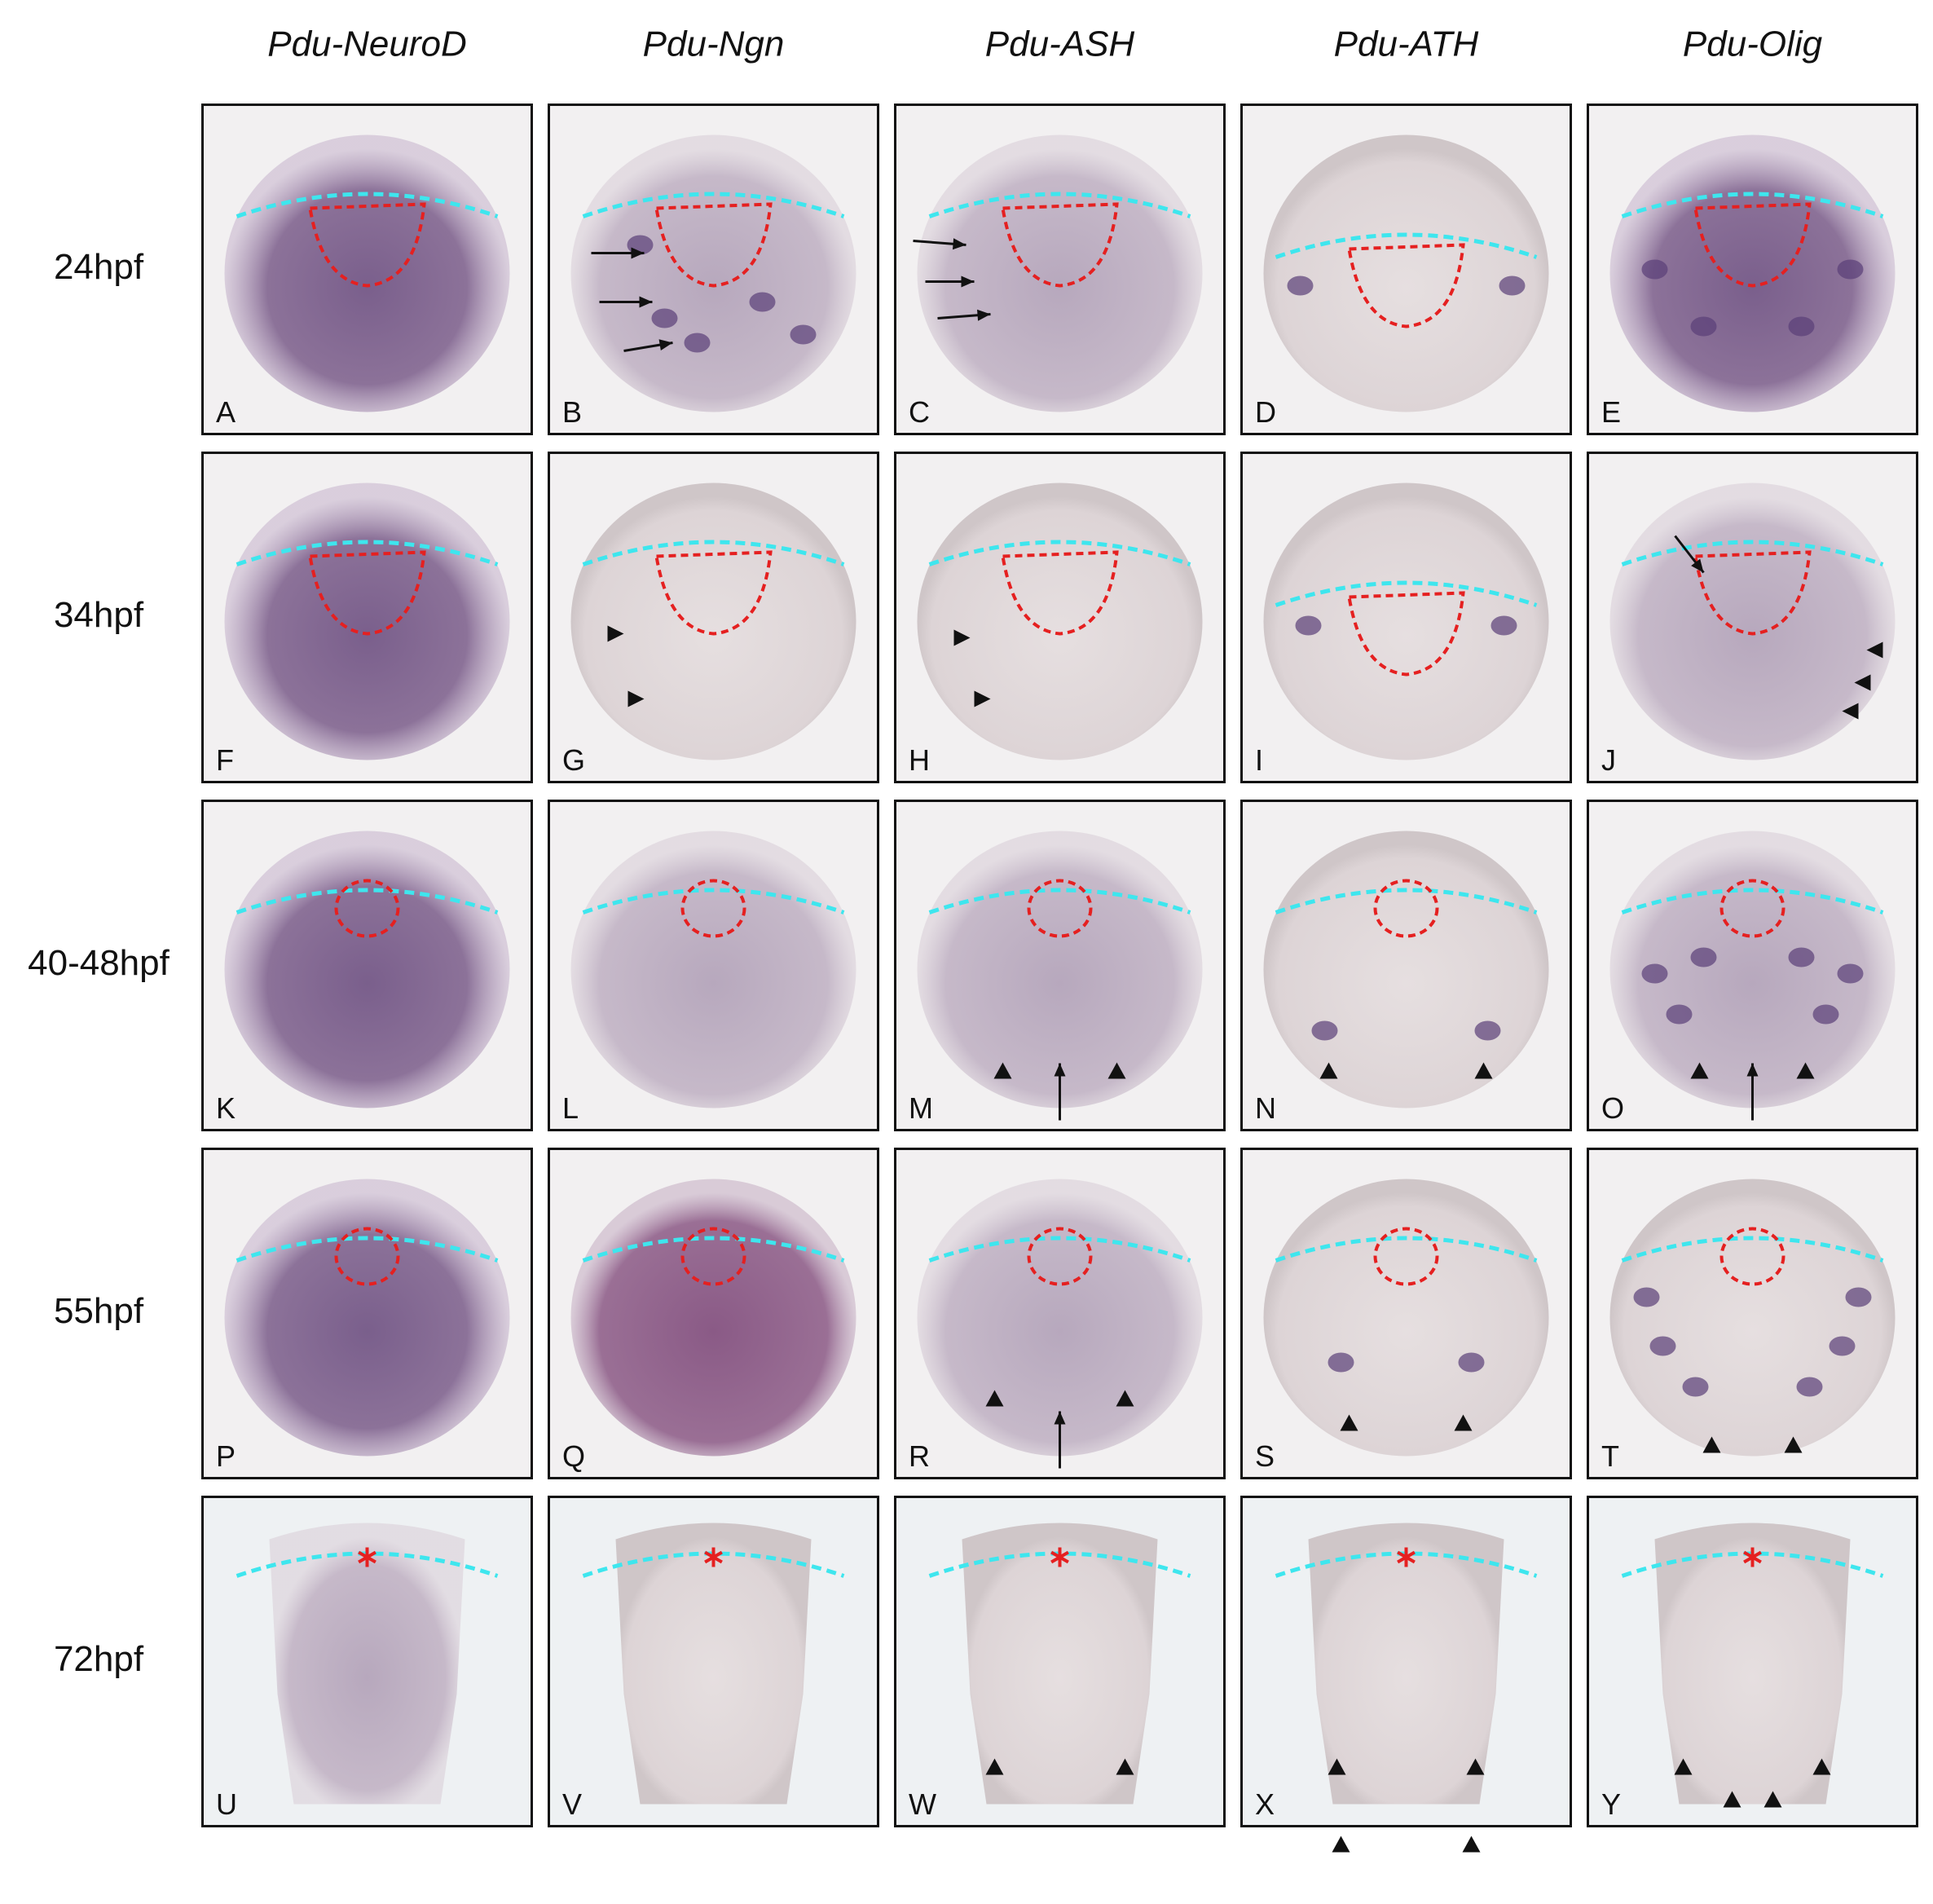 This screenshot has height=1904, width=1933. I want to click on row-label: 40-48hpf, so click(99, 963).